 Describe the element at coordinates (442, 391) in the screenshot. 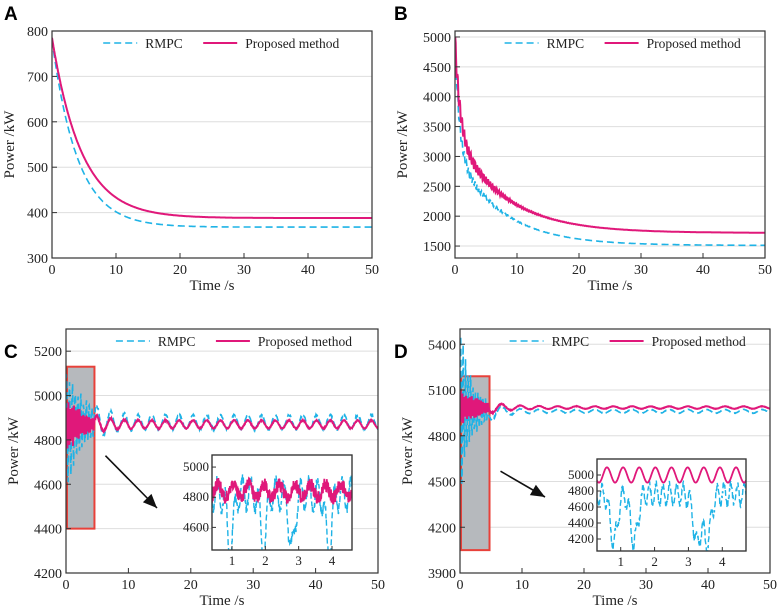

I see `y-tick-label: 5100` at that location.